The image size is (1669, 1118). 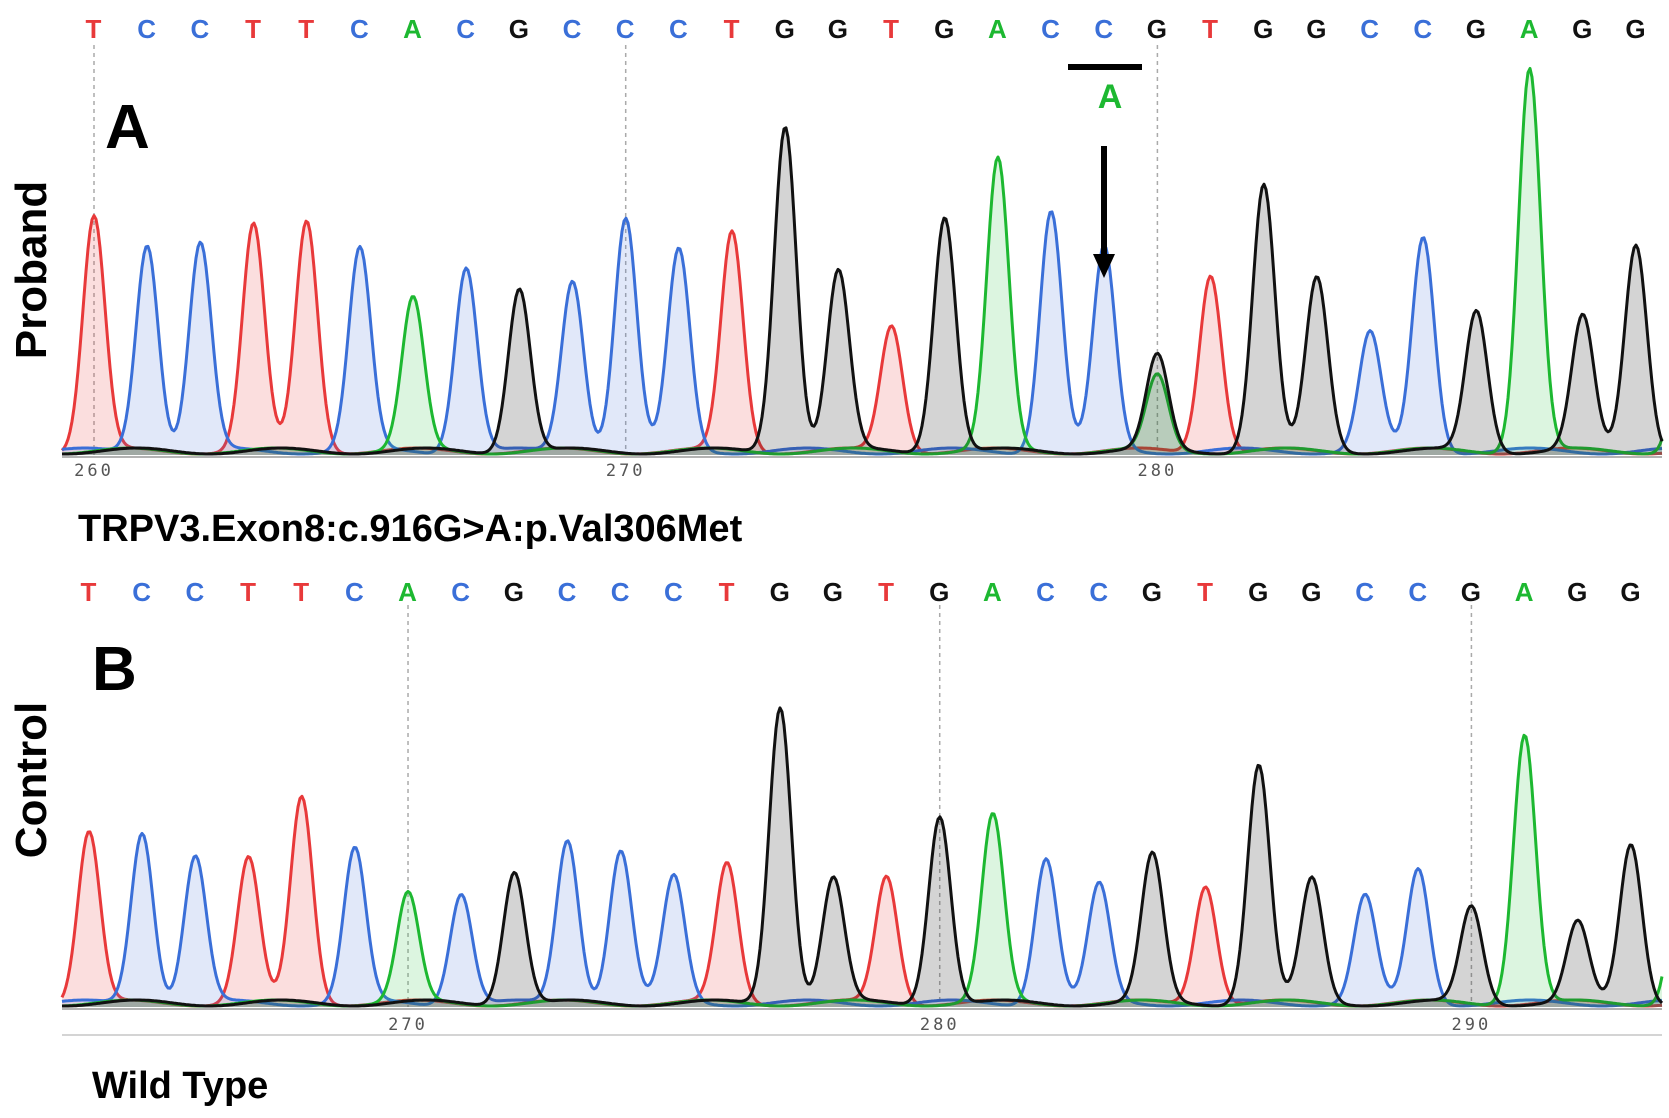 I want to click on panel-a-x-ticks: 260270280290, so click(x=626, y=471).